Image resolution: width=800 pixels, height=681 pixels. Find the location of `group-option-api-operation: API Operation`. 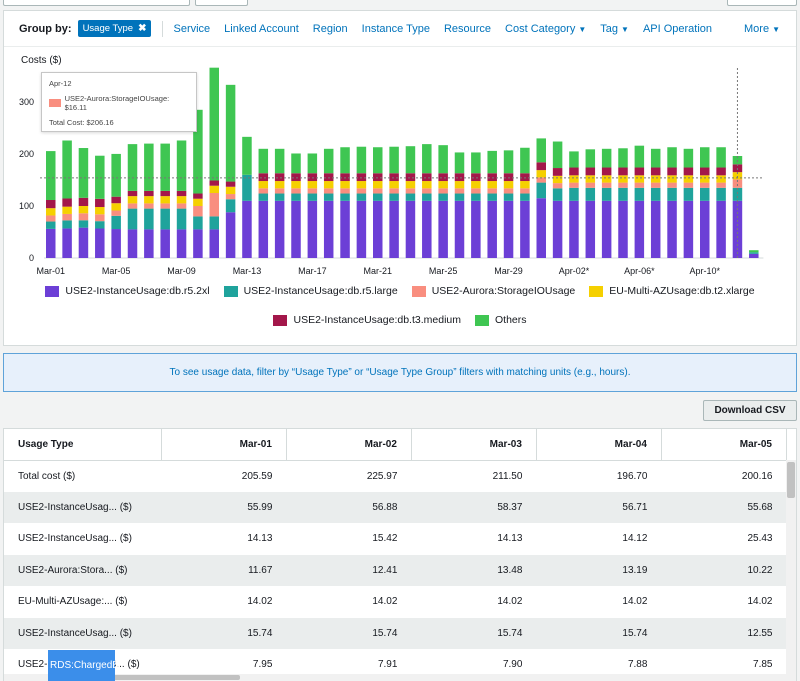

group-option-api-operation: API Operation is located at coordinates (677, 28).